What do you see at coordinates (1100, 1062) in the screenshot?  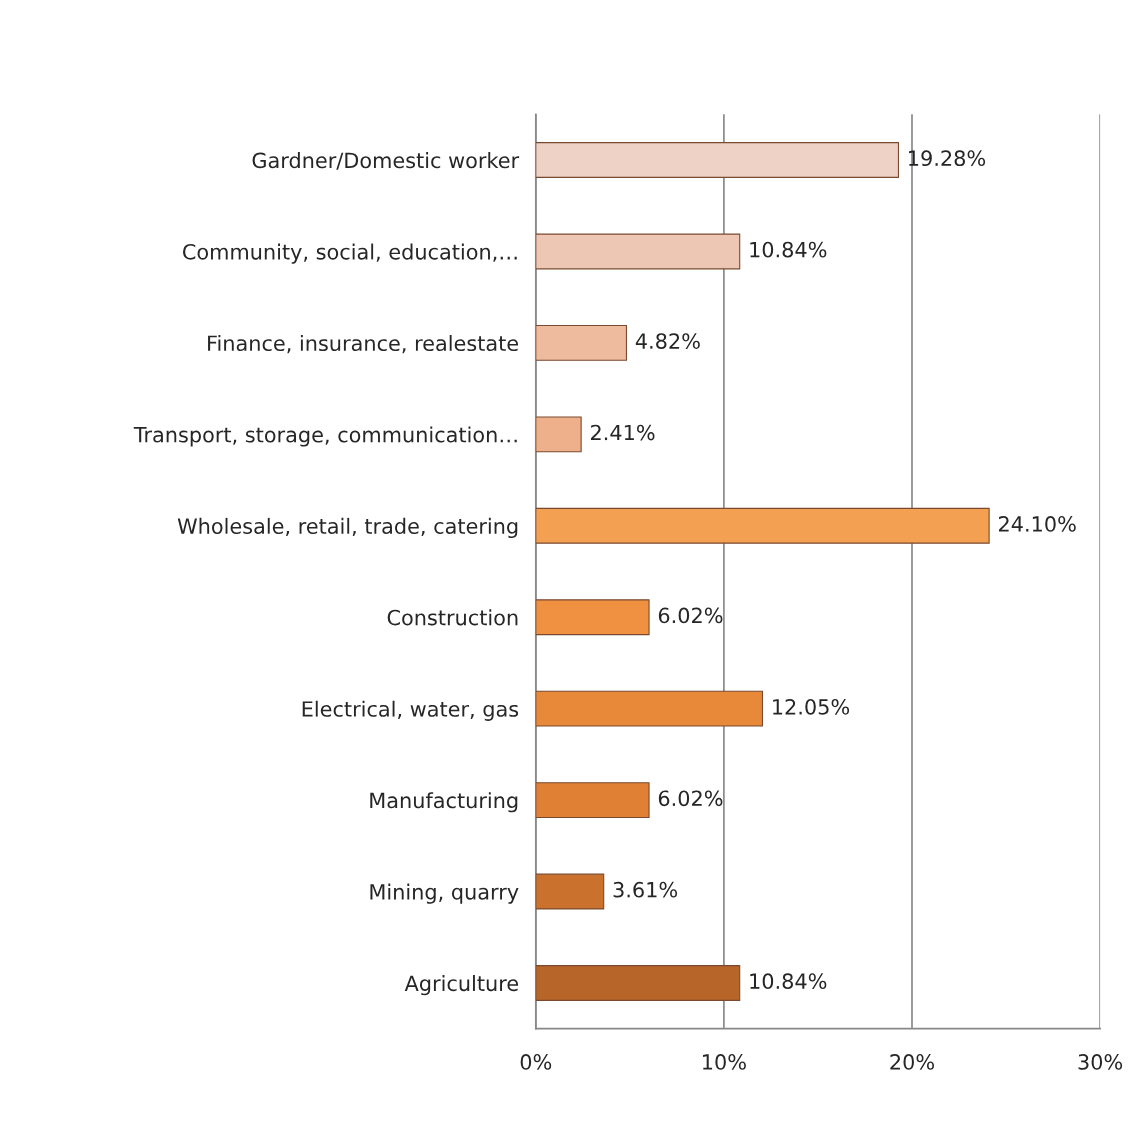 I see `x-tick-label: 30%` at bounding box center [1100, 1062].